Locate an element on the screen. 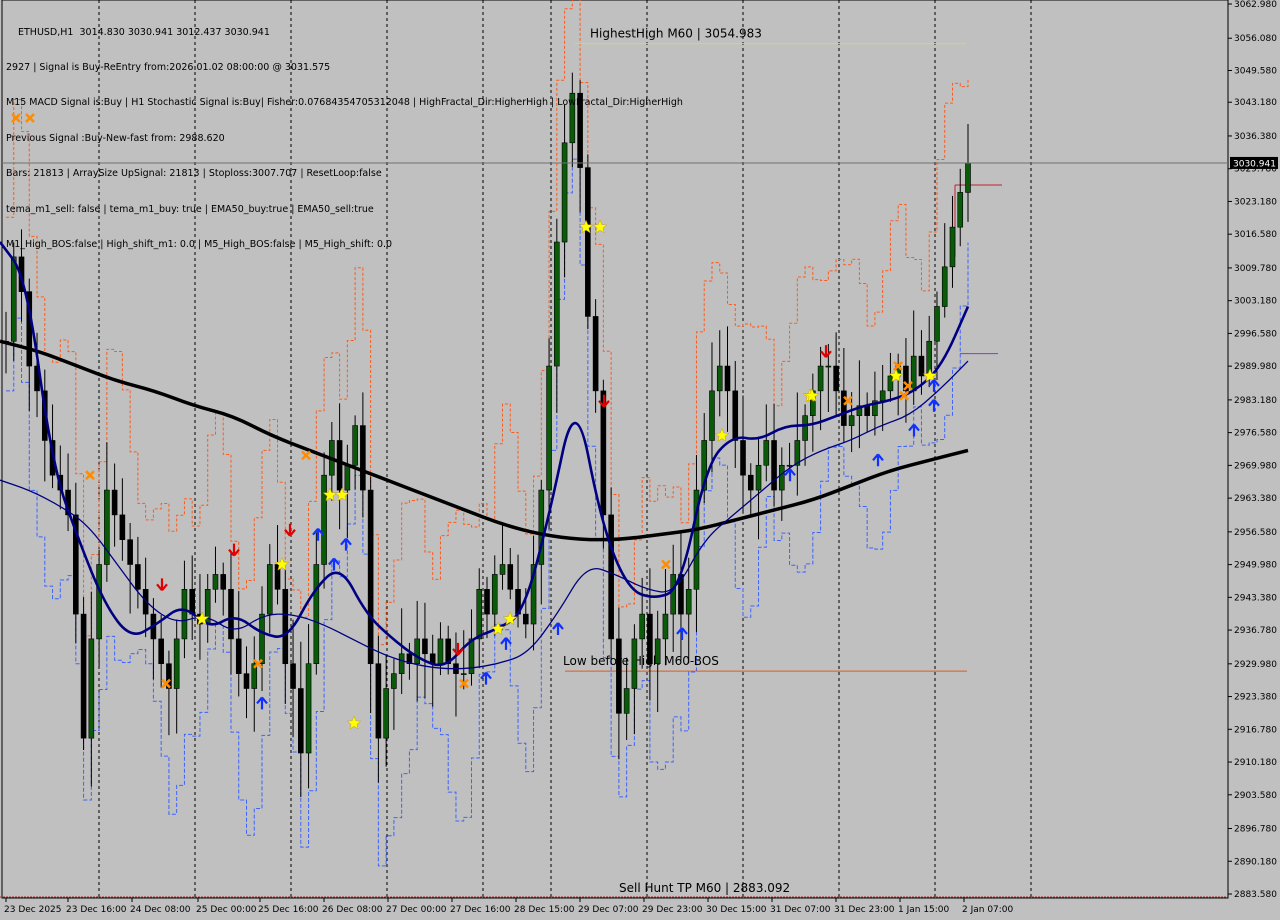 This screenshot has width=1280, height=920. x-tick-label: 2 Jan 07:00 is located at coordinates (988, 910).